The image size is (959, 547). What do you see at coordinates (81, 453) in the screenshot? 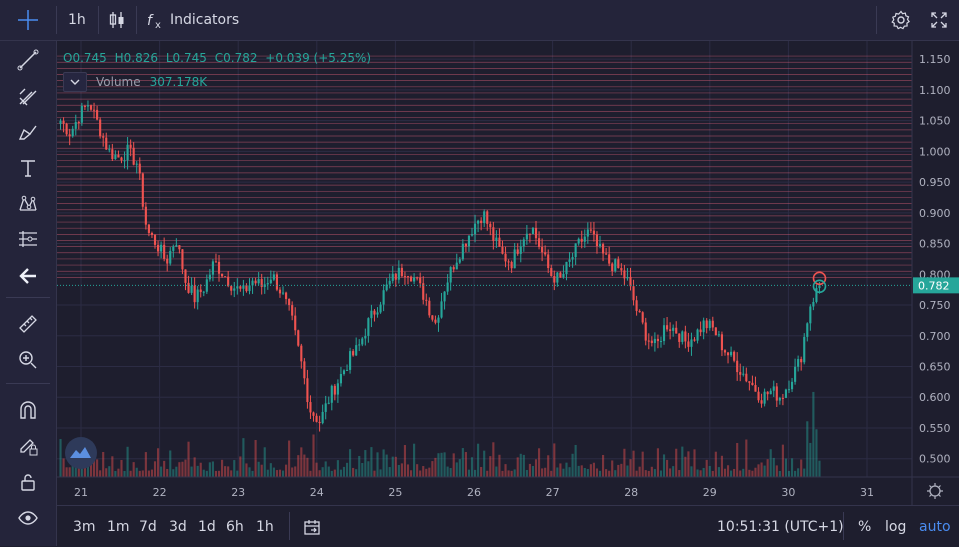
I see `logo-badge` at bounding box center [81, 453].